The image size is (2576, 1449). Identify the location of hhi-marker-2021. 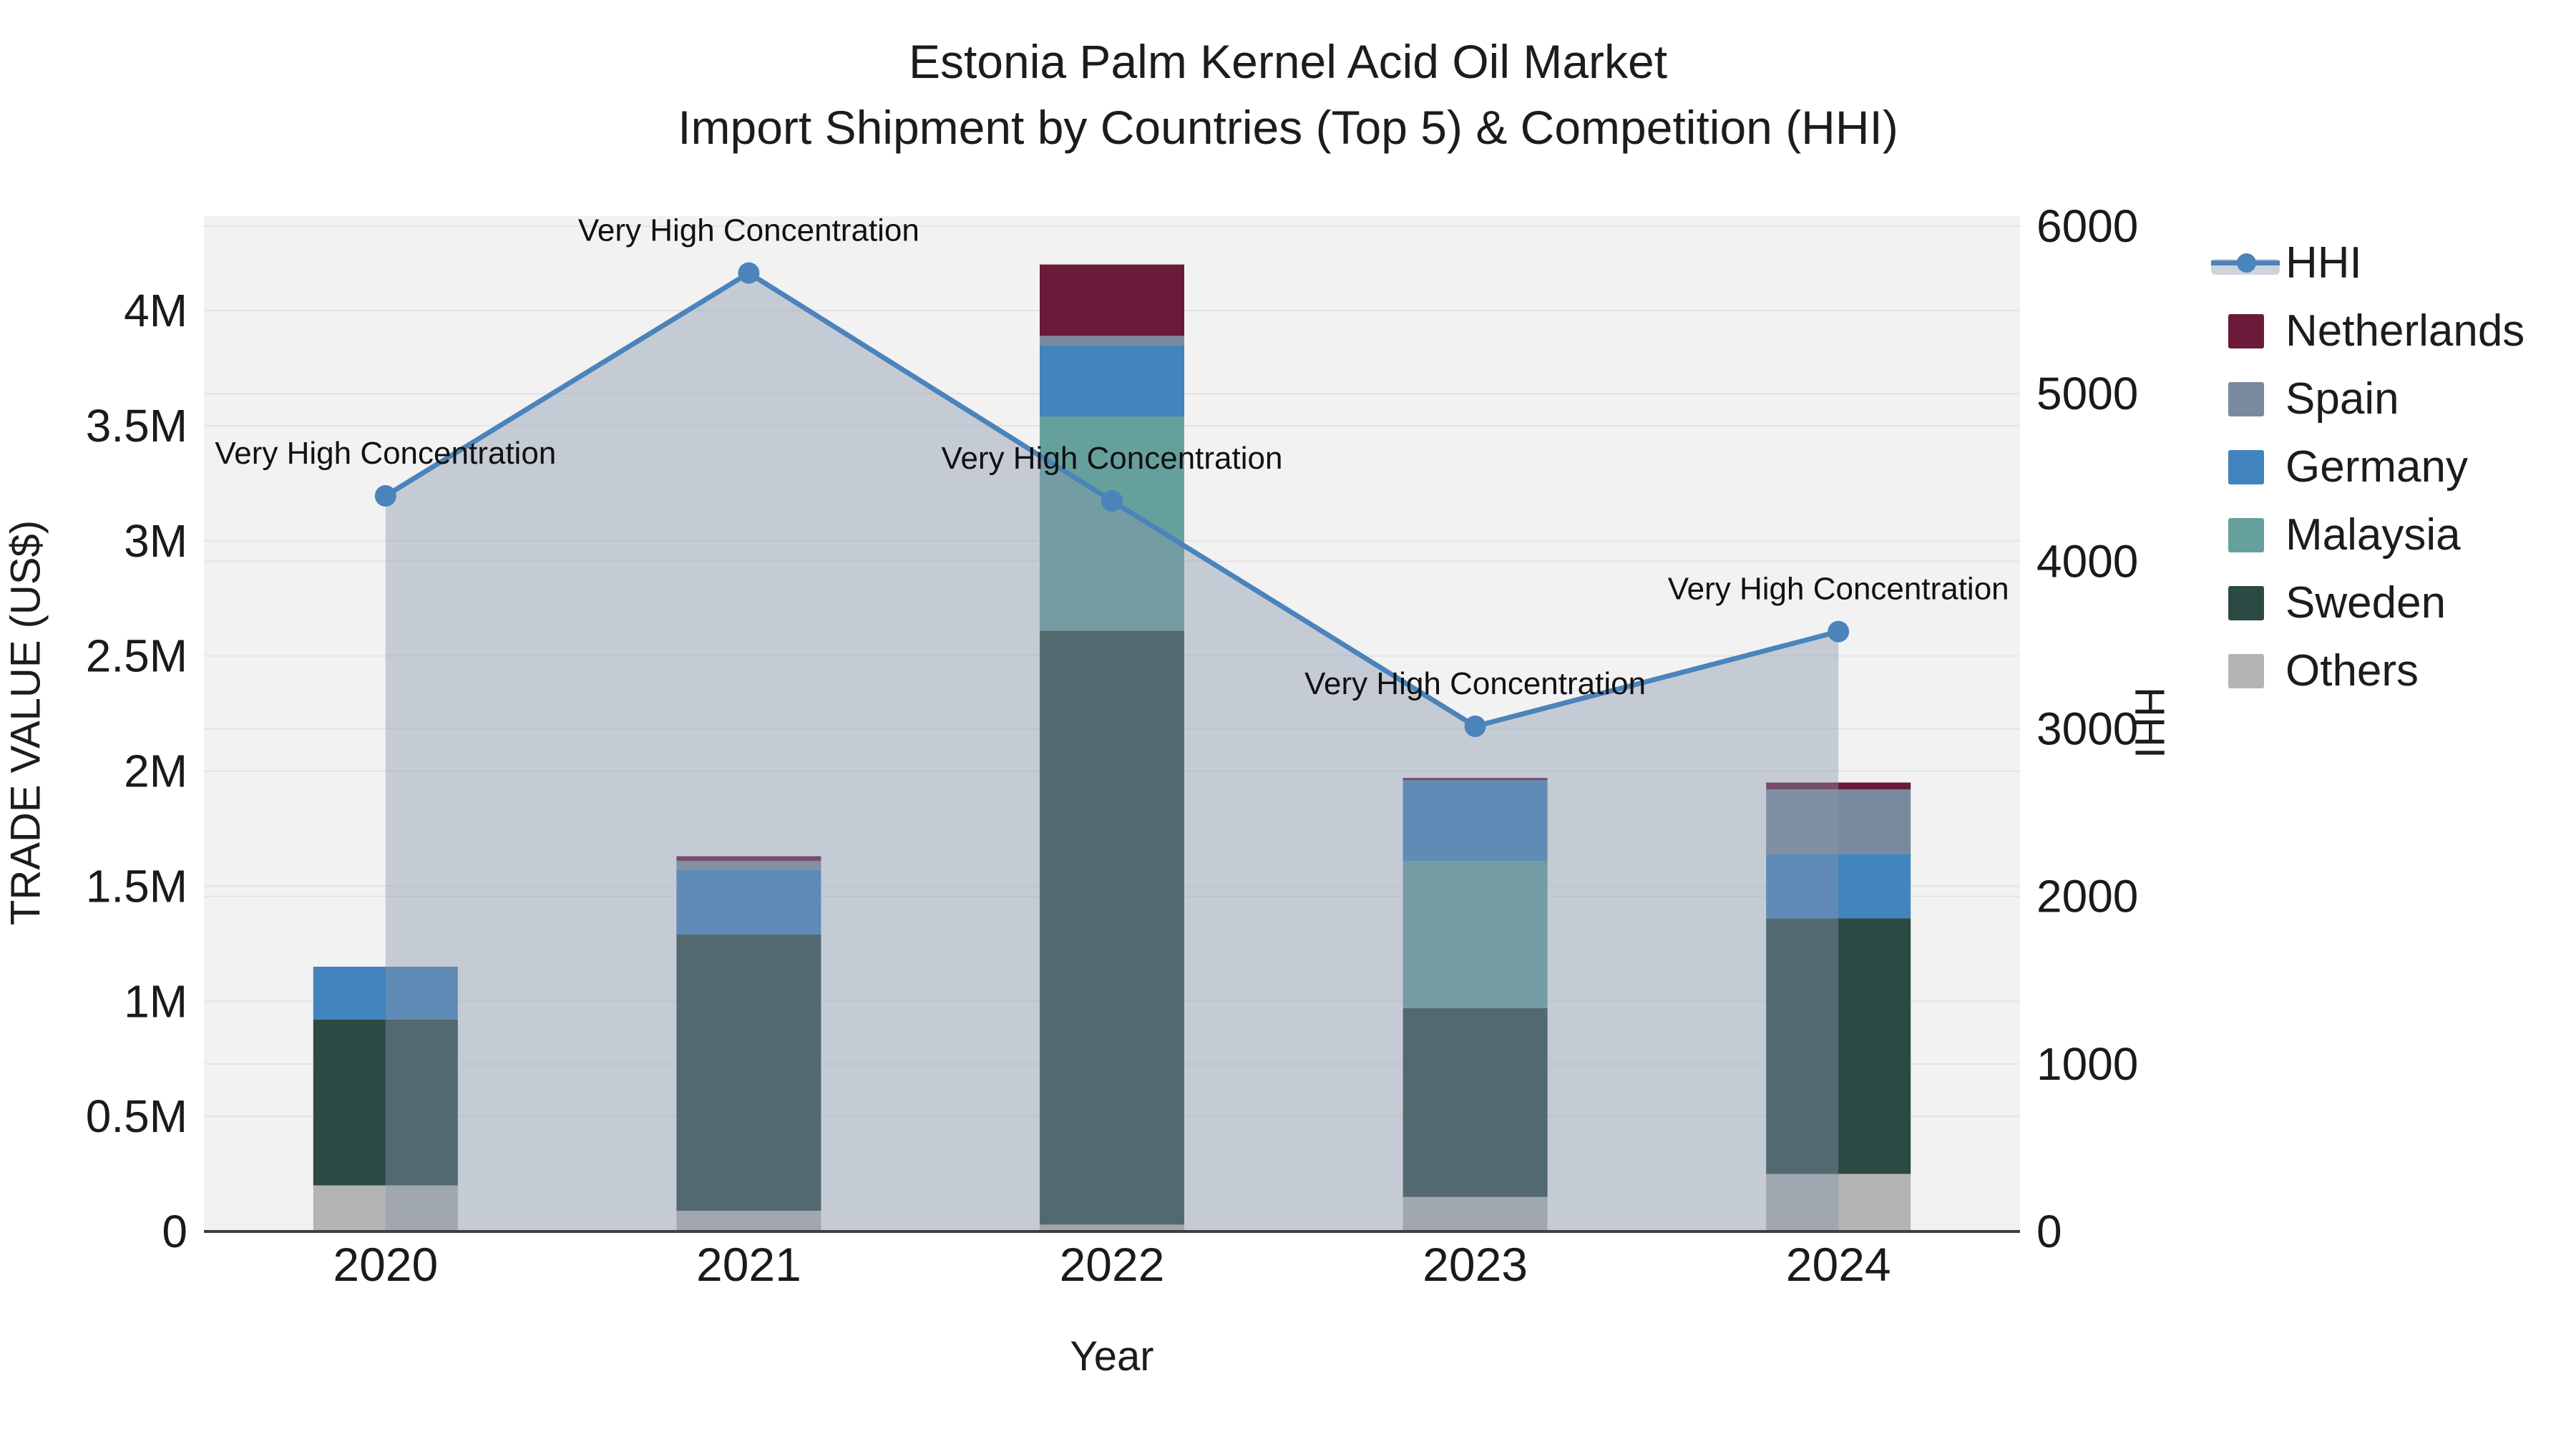
(749, 273).